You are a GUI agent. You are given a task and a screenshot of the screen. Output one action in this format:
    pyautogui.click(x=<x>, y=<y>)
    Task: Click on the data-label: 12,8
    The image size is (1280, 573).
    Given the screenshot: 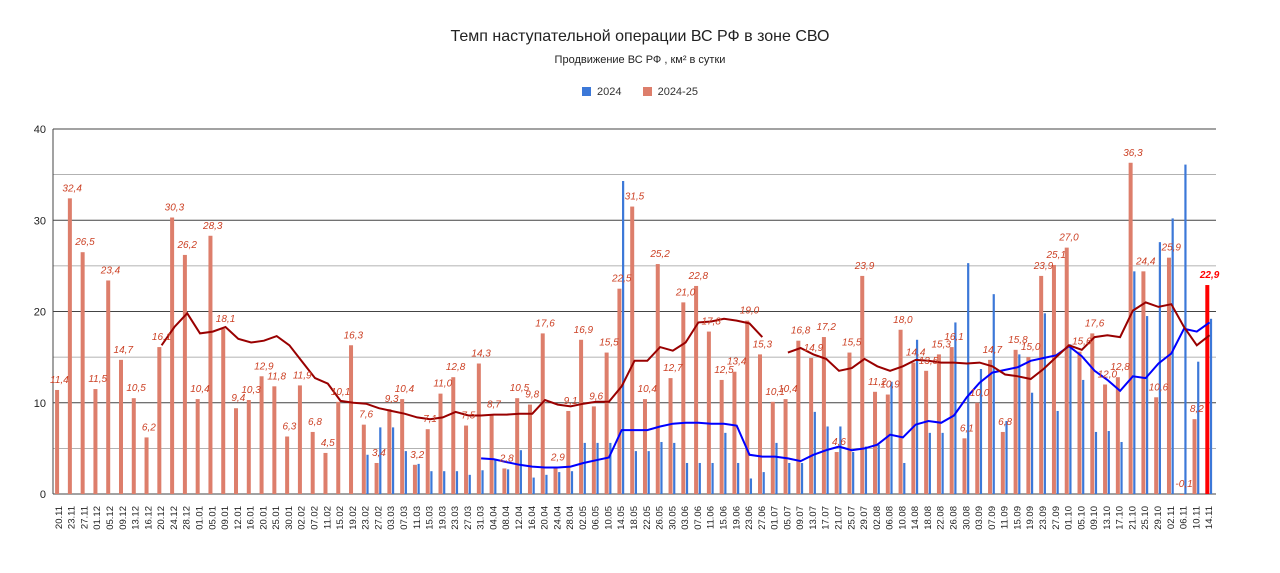 What is the action you would take?
    pyautogui.click(x=456, y=367)
    